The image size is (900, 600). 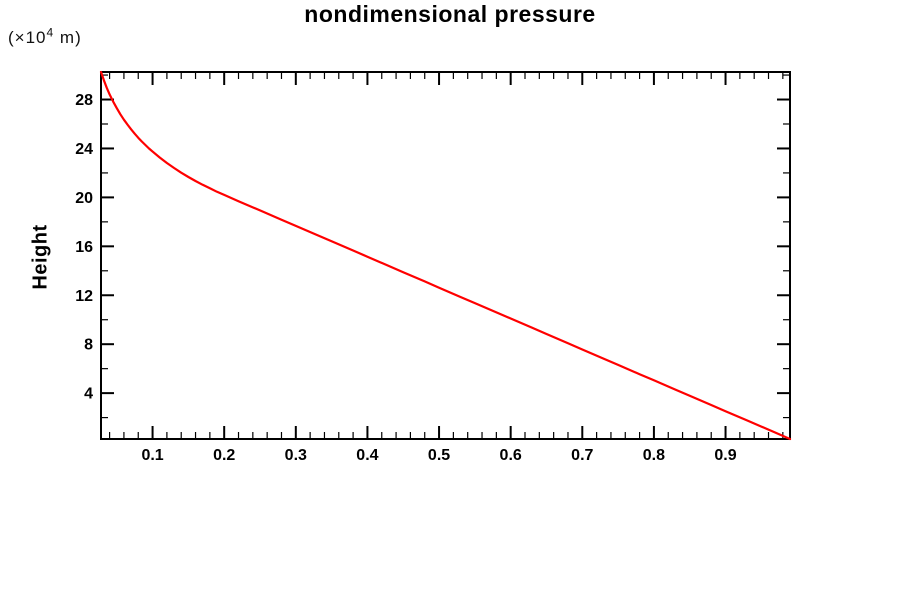 I want to click on y-tick-label: 12, so click(x=84, y=296).